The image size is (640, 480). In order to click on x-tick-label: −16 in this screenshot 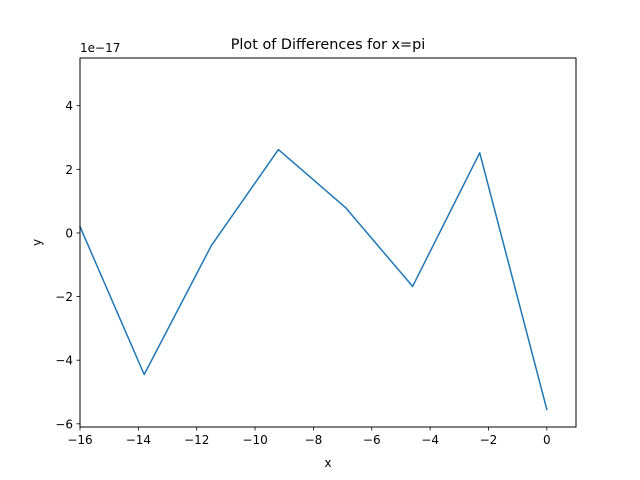, I will do `click(79, 440)`.